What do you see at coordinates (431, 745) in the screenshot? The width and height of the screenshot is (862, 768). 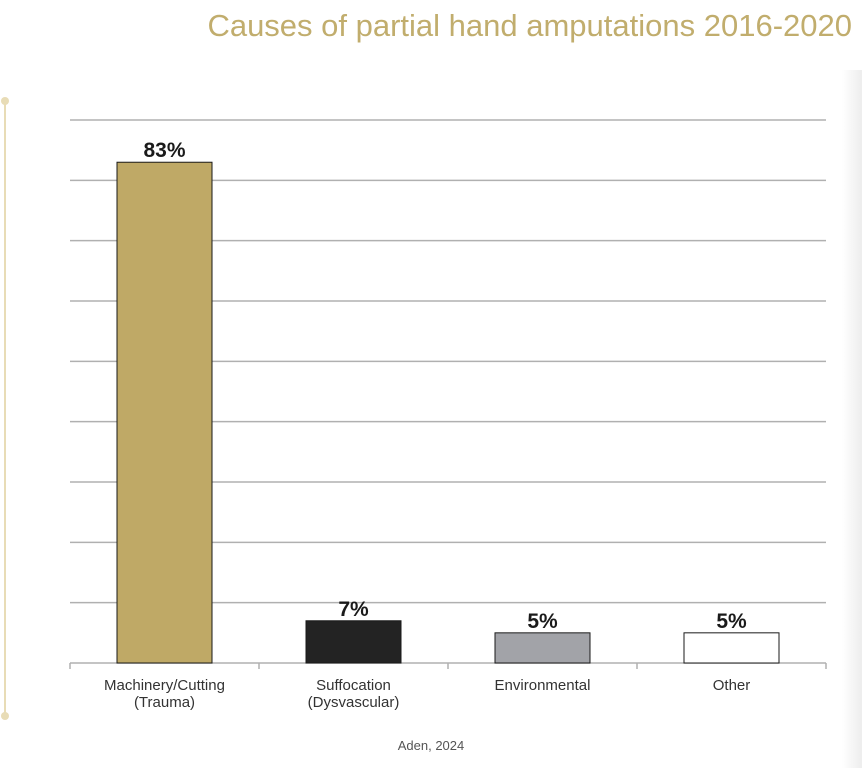 I see `source-citation: Aden, 2024` at bounding box center [431, 745].